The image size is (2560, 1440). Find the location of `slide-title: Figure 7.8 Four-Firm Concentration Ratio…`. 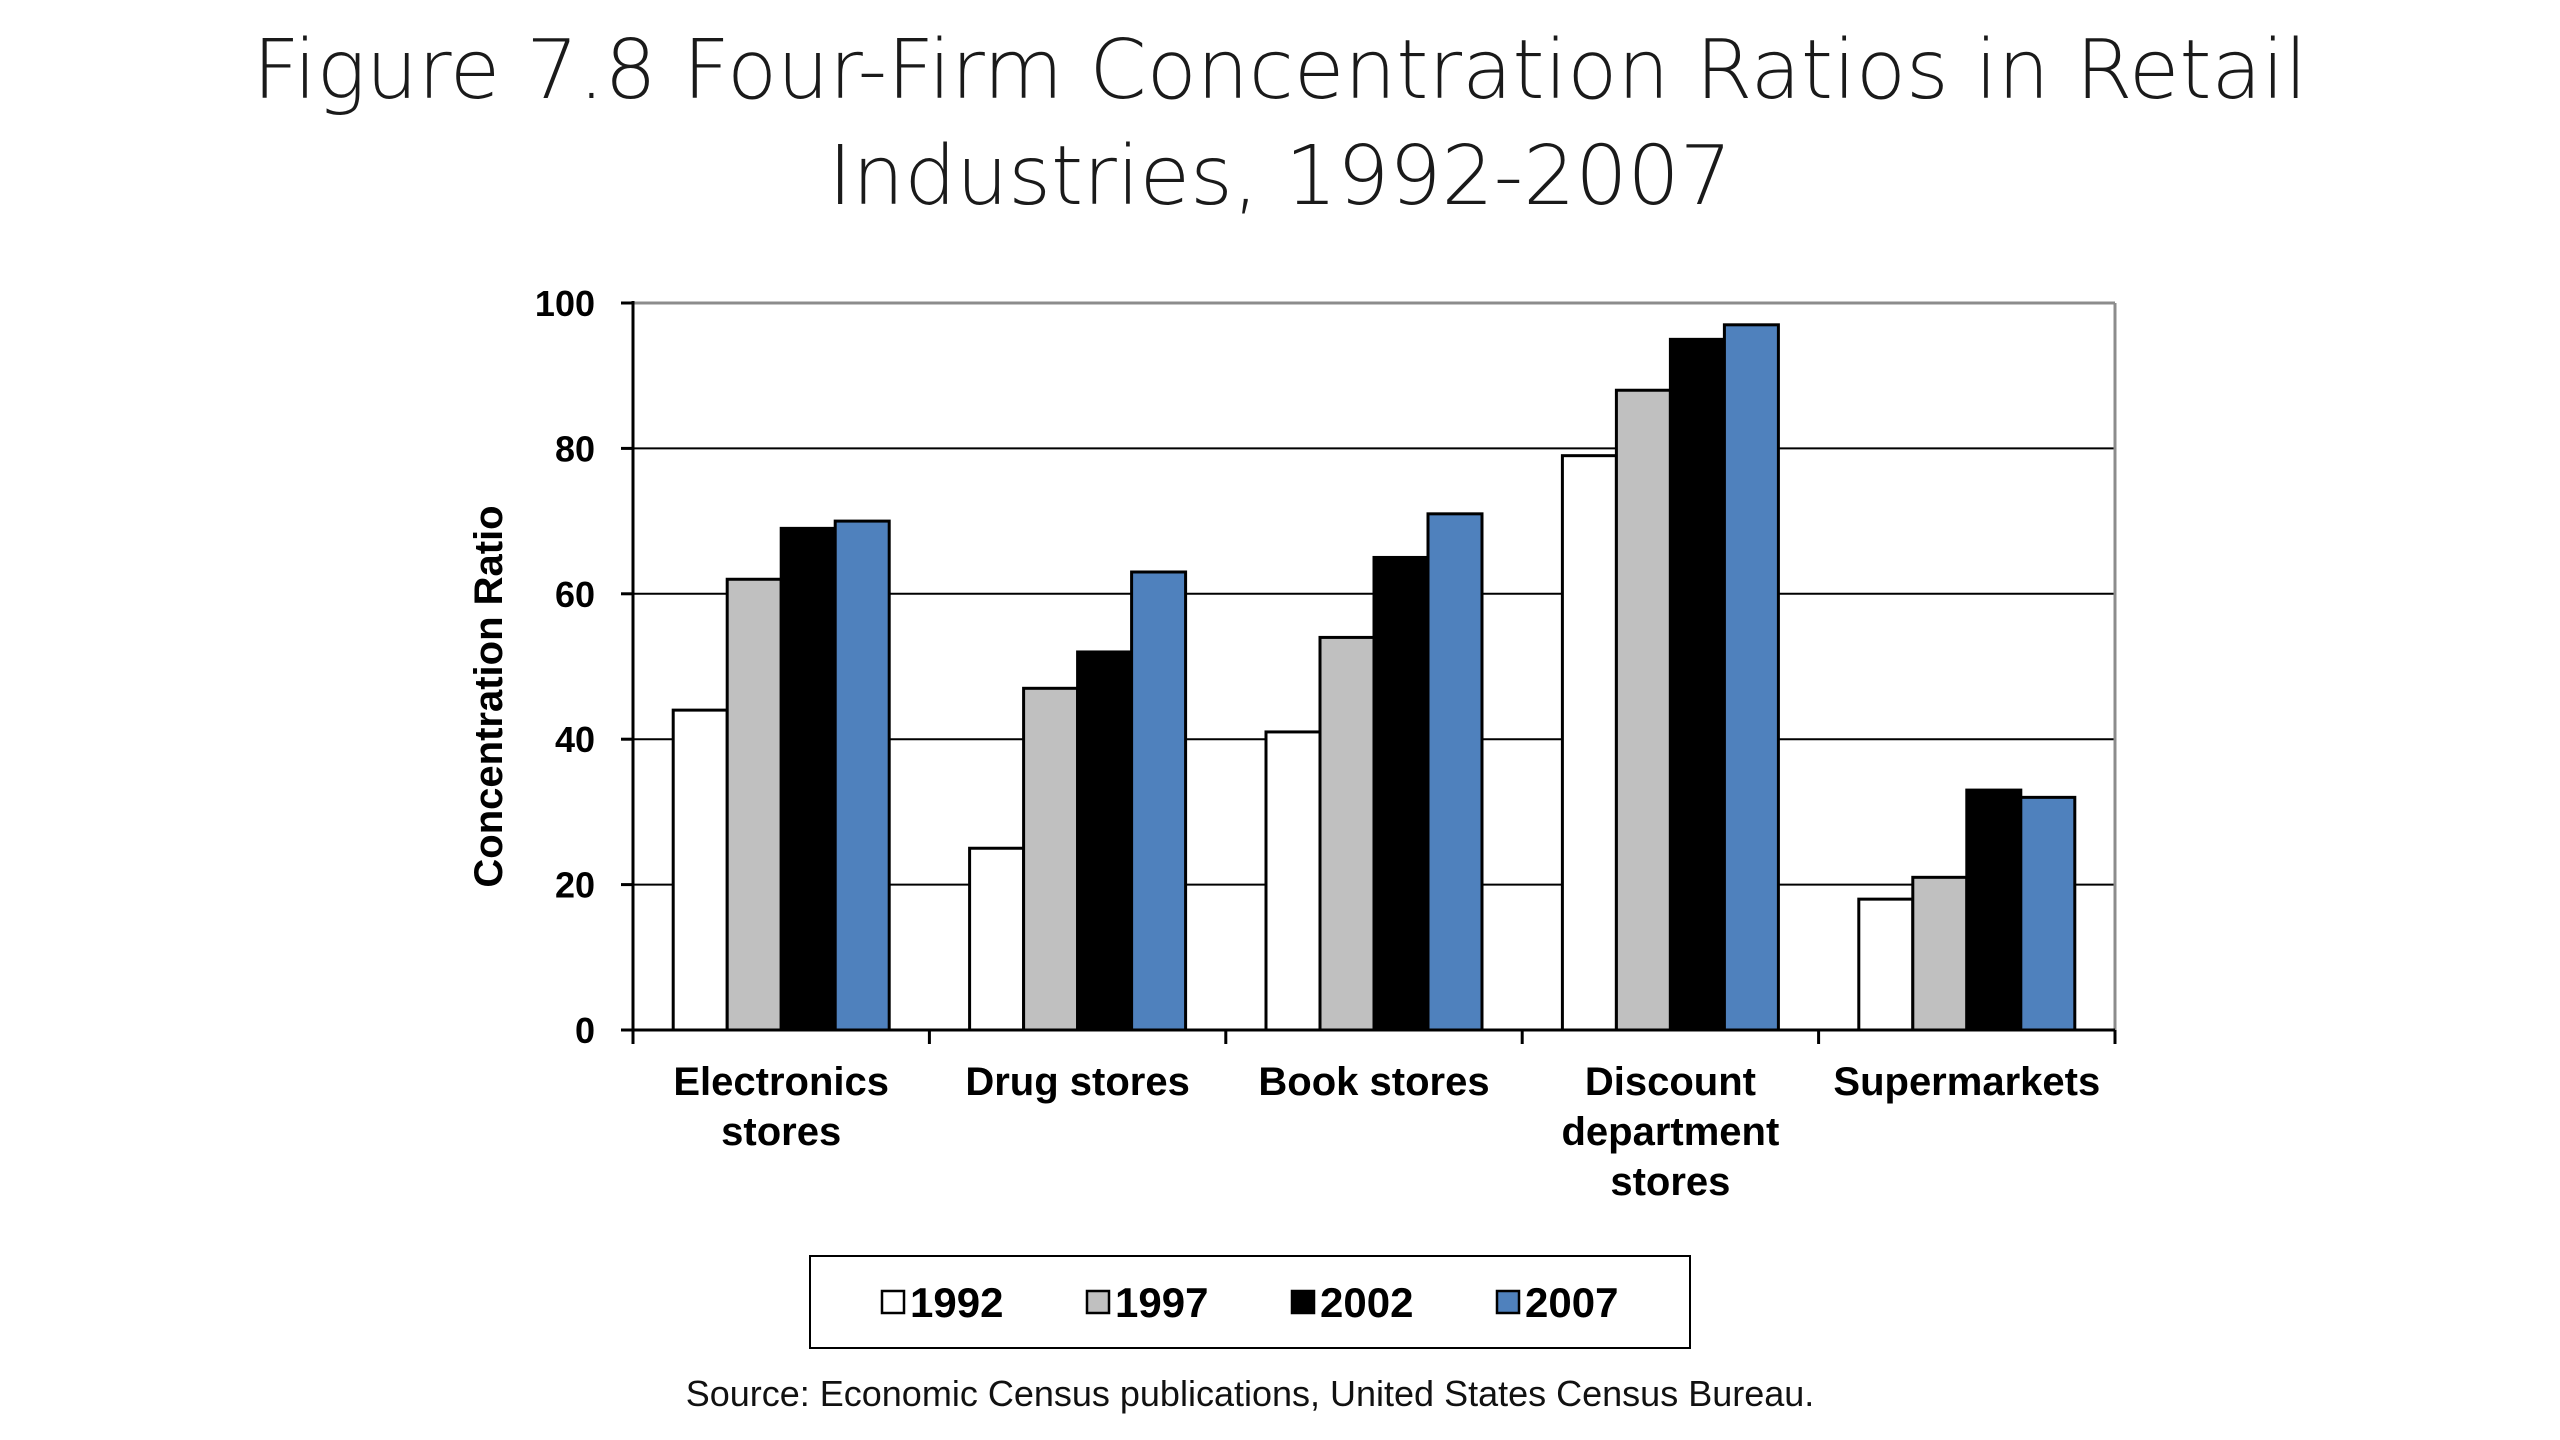

slide-title: Figure 7.8 Four-Firm Concentration Ratio… is located at coordinates (1280, 124).